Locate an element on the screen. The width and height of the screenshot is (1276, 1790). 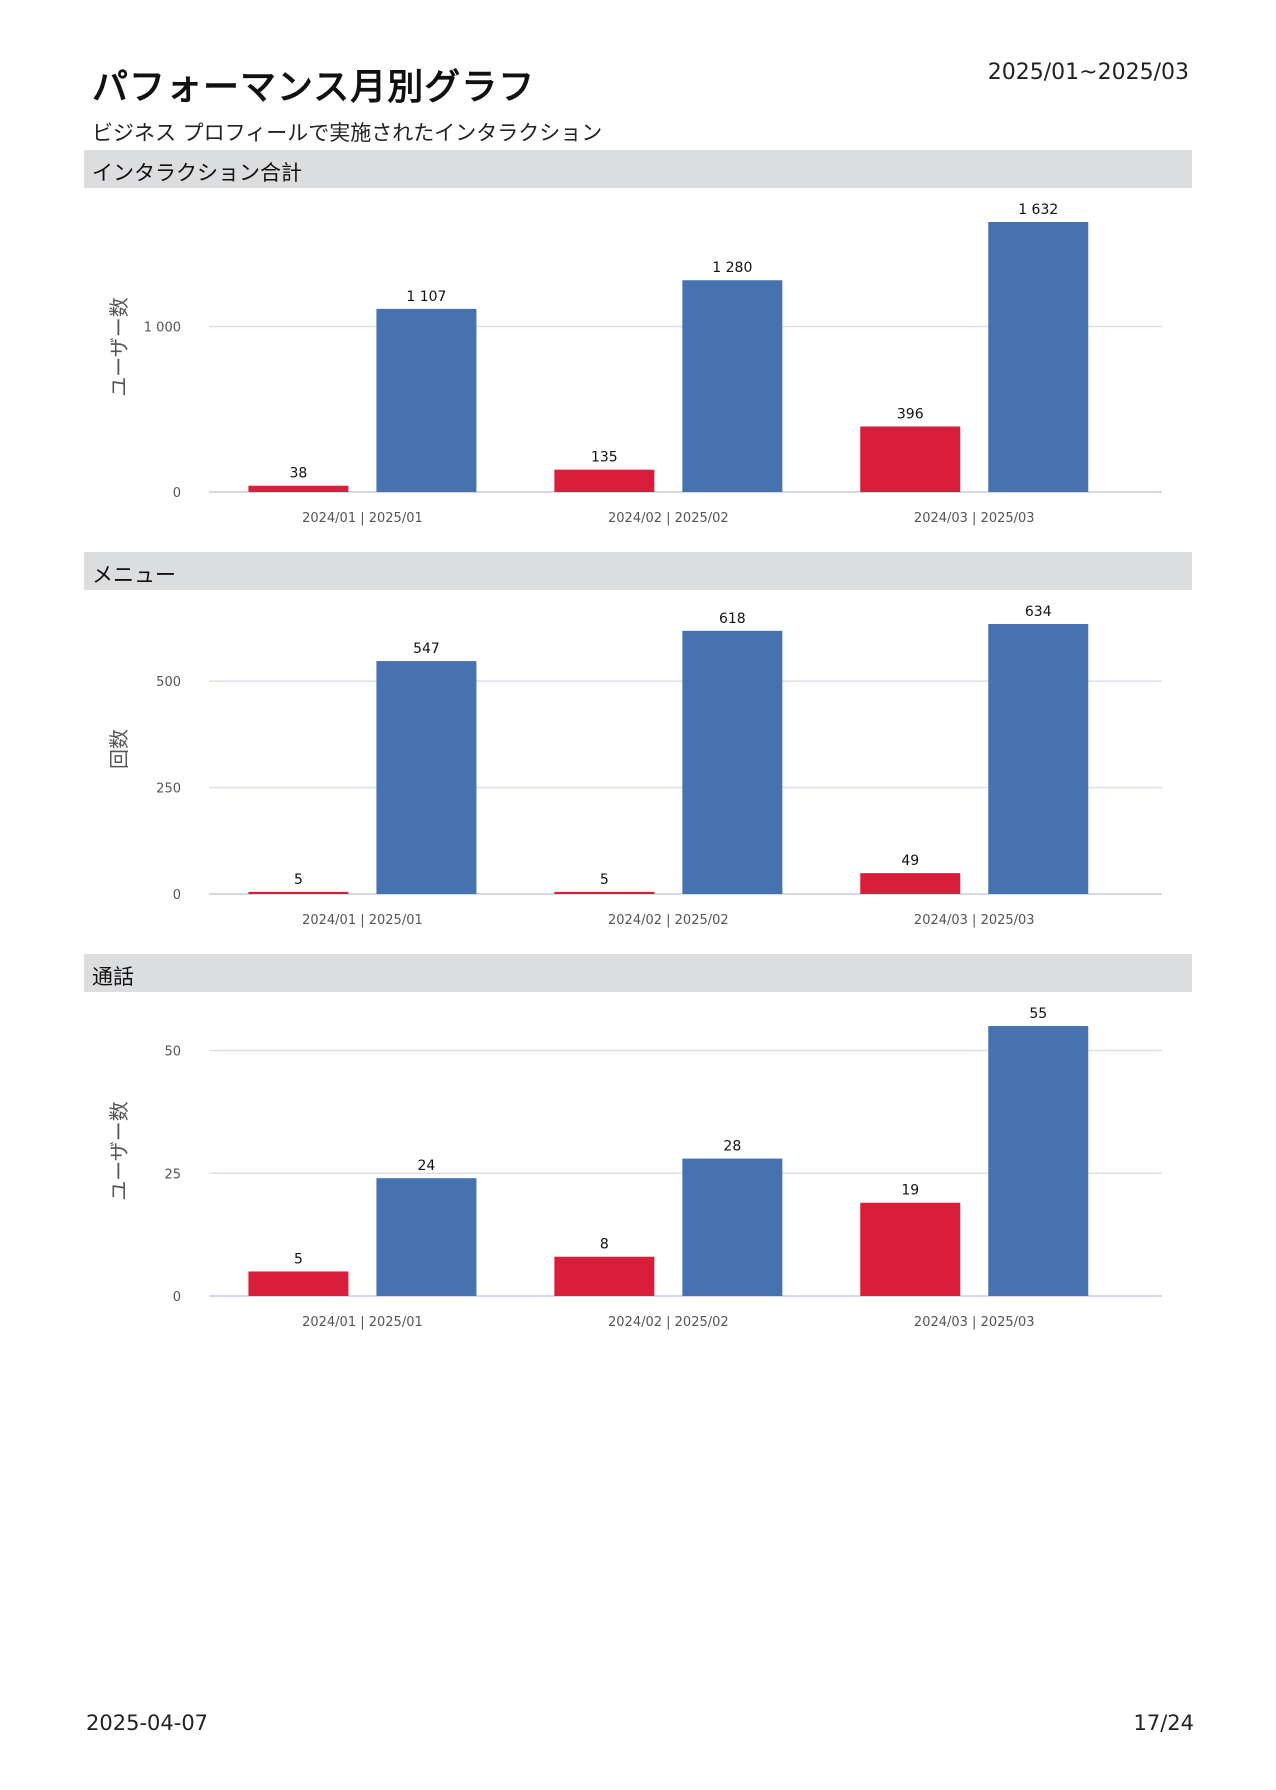
data-label: 55 is located at coordinates (1038, 1014).